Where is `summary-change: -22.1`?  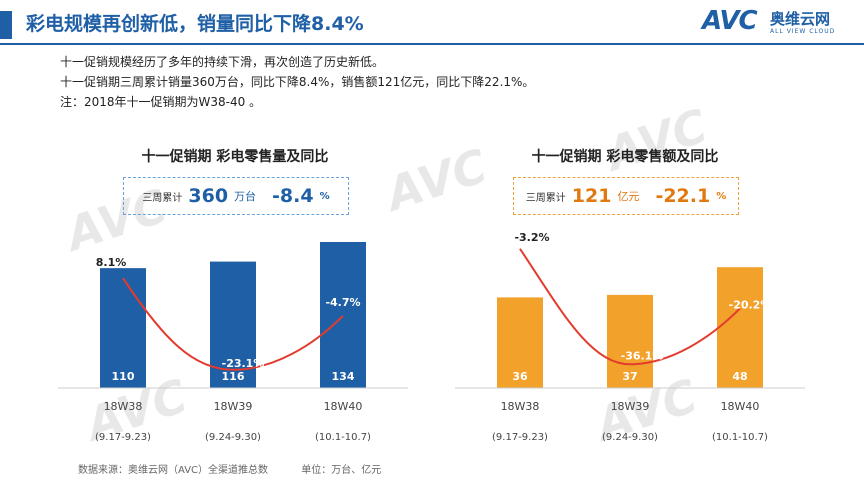 summary-change: -22.1 is located at coordinates (683, 196).